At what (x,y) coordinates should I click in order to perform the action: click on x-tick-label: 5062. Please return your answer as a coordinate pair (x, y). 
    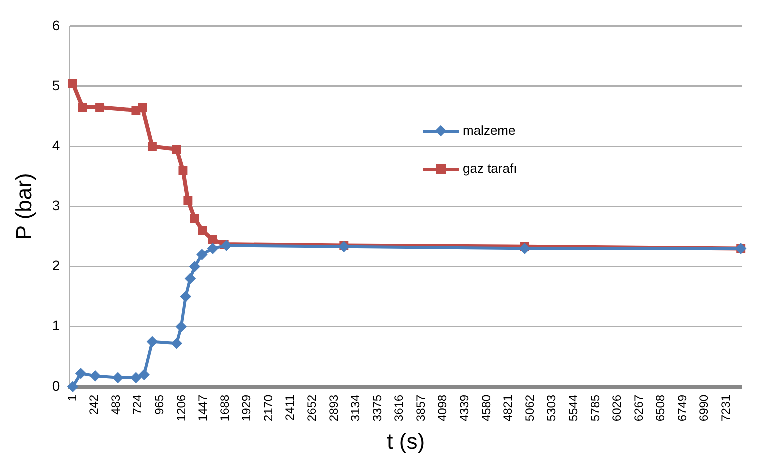
    Looking at the image, I should click on (529, 408).